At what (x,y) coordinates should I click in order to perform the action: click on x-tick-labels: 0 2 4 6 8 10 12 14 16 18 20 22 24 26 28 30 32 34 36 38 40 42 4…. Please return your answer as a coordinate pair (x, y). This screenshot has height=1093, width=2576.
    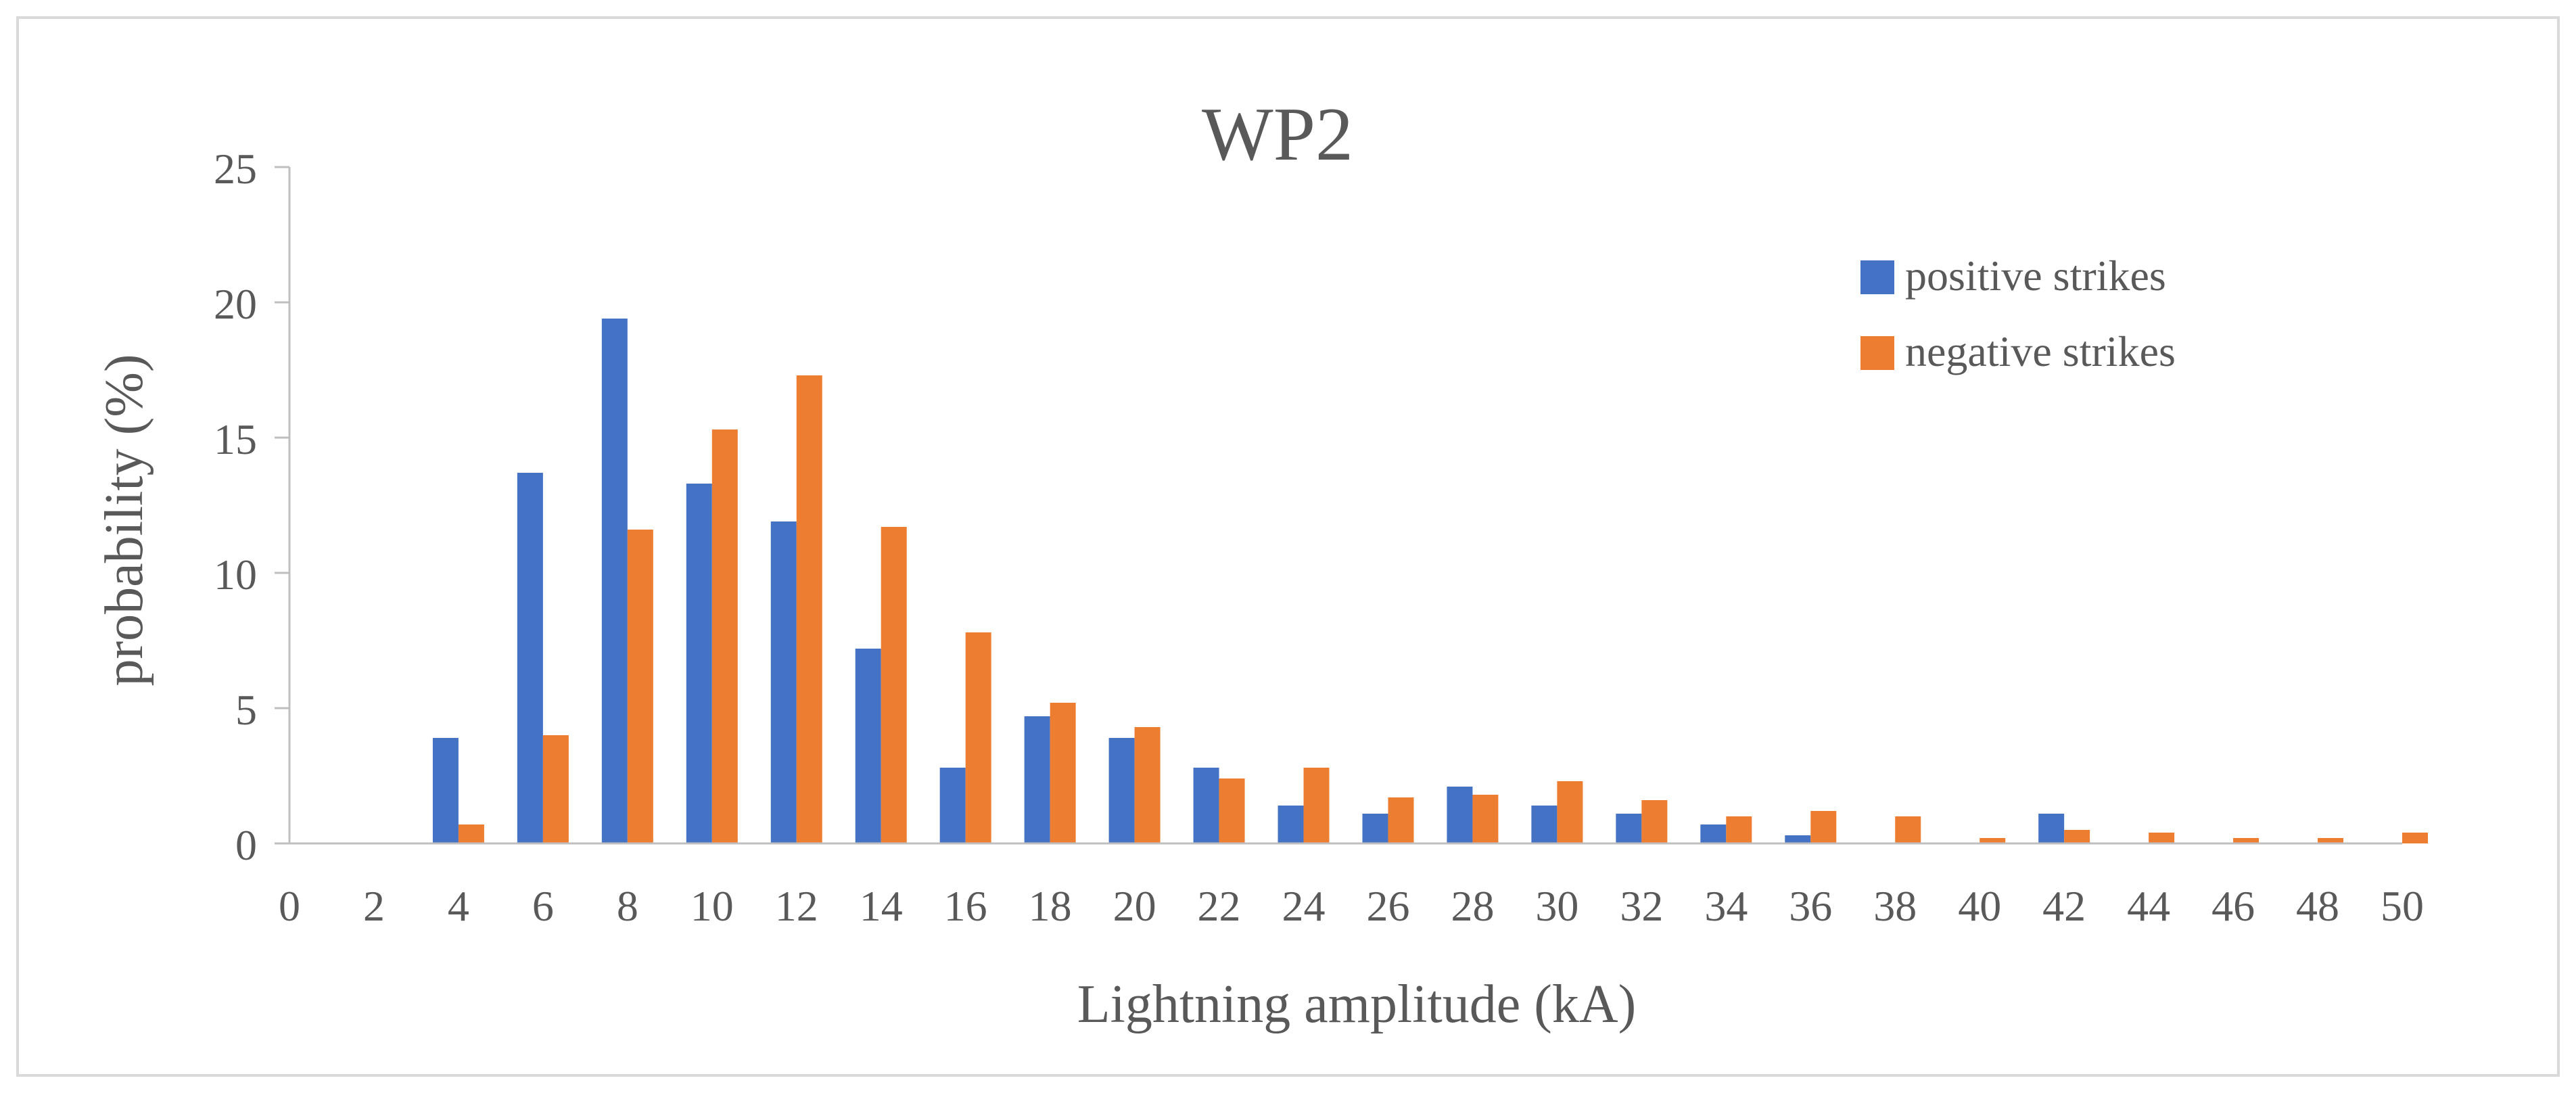
    Looking at the image, I should click on (1351, 906).